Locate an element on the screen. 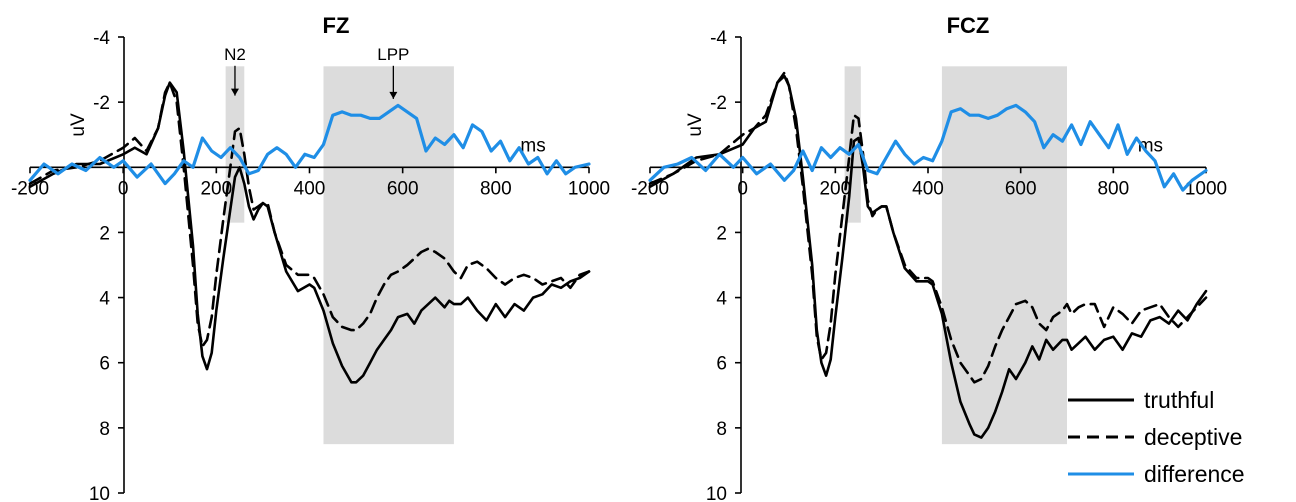 Image resolution: width=1296 pixels, height=502 pixels. panel-title: FCZ is located at coordinates (968, 25).